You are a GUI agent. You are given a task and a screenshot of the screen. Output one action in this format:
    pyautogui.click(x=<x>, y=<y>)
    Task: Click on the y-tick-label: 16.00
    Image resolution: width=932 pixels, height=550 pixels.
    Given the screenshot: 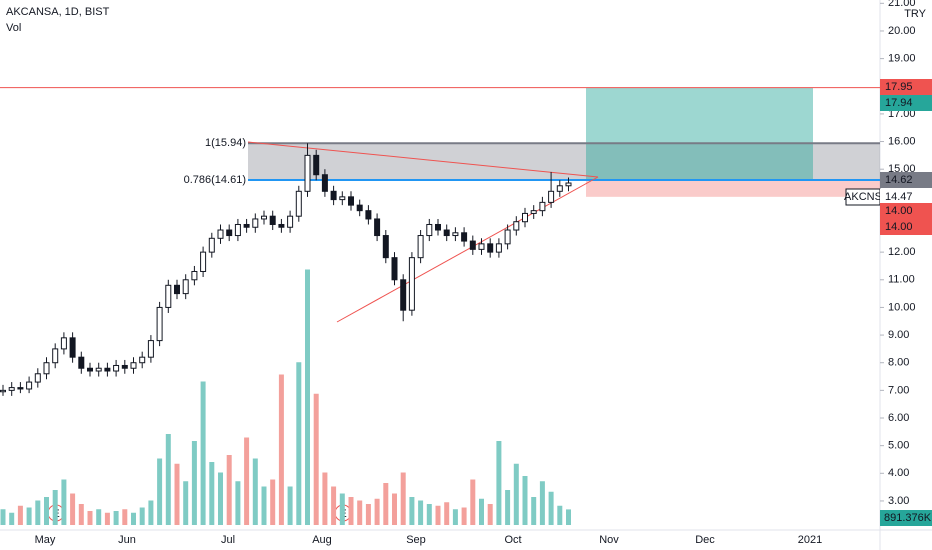 What is the action you would take?
    pyautogui.click(x=902, y=141)
    